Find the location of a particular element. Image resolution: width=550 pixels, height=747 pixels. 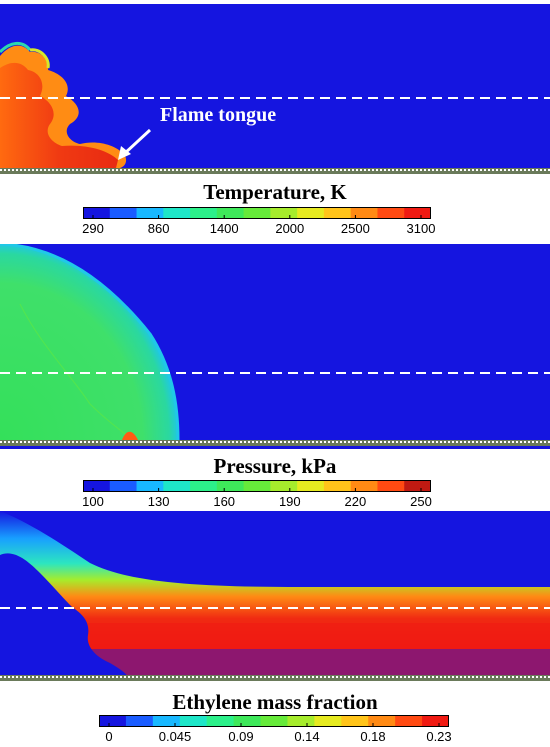

colorbar-tick-label: 860 is located at coordinates (158, 228).